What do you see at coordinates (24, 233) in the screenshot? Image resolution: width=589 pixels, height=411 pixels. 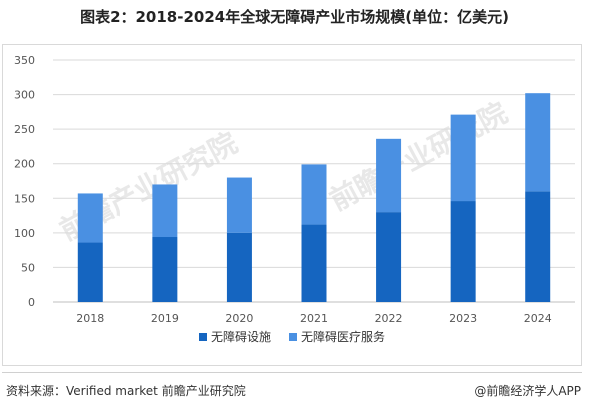 I see `y-tick-label: 100` at bounding box center [24, 233].